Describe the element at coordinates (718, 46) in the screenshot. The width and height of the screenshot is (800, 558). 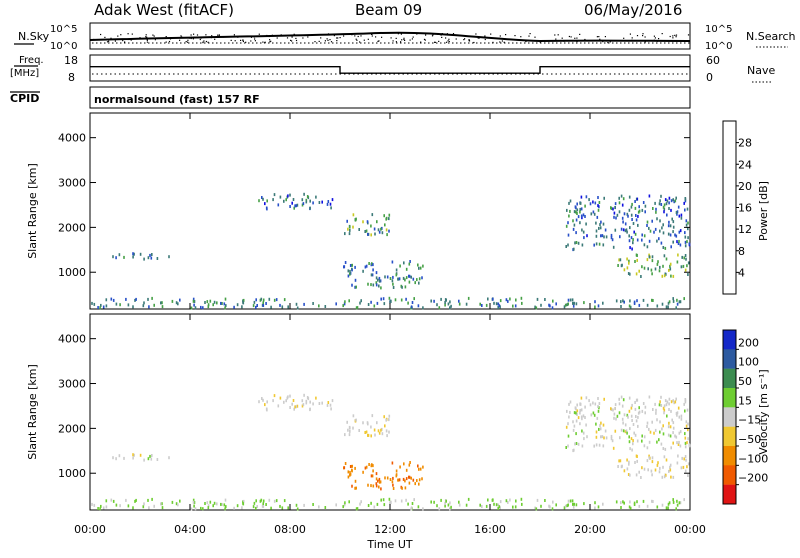
I see `search-bottom-tick: 10^0` at that location.